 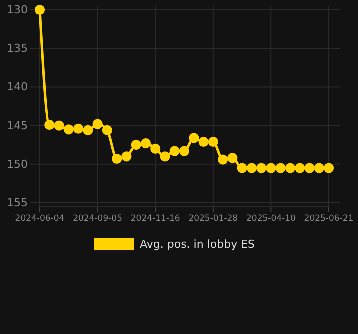 I want to click on y-tick-label: 150, so click(x=17, y=164).